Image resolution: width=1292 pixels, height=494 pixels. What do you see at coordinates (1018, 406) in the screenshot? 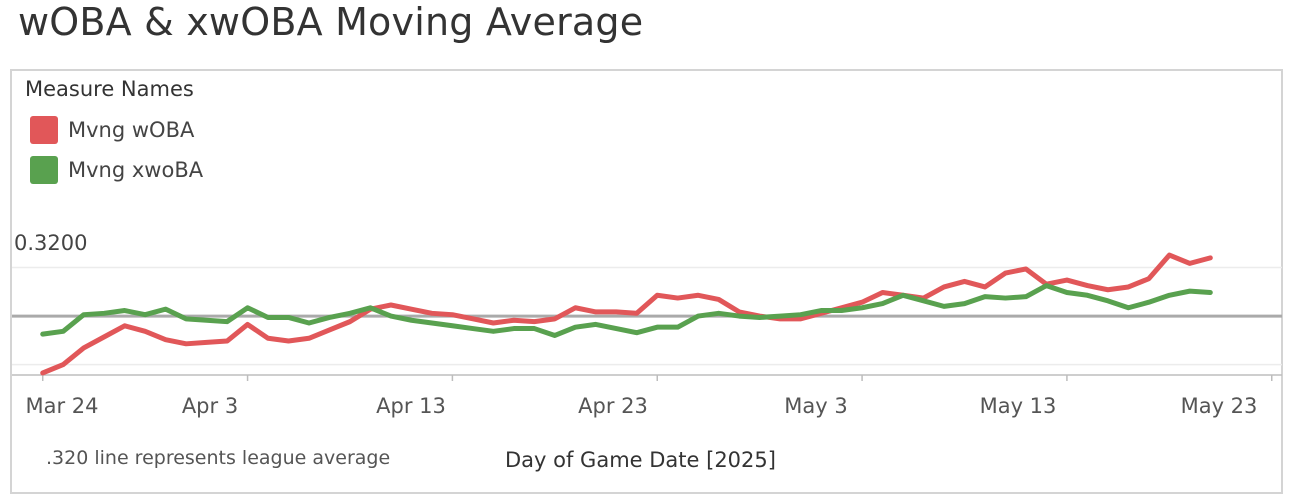
I see `x-tick-label: May 13` at bounding box center [1018, 406].